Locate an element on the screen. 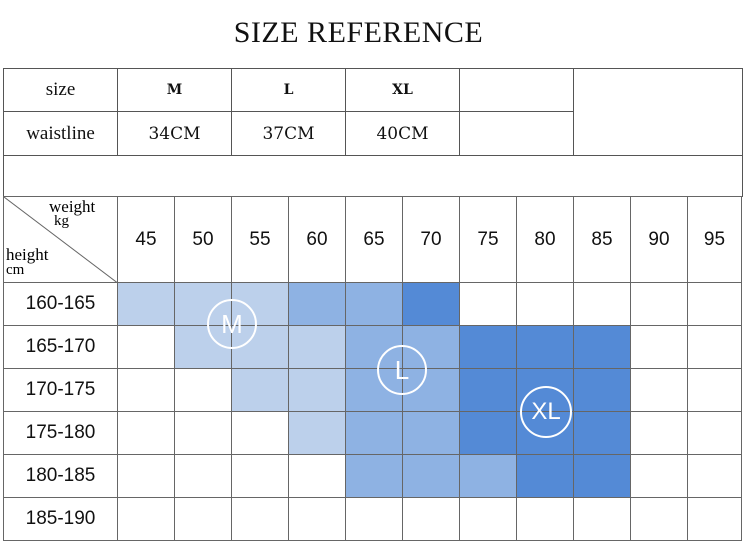  page-title: SIZE REFERENCE is located at coordinates (358, 32).